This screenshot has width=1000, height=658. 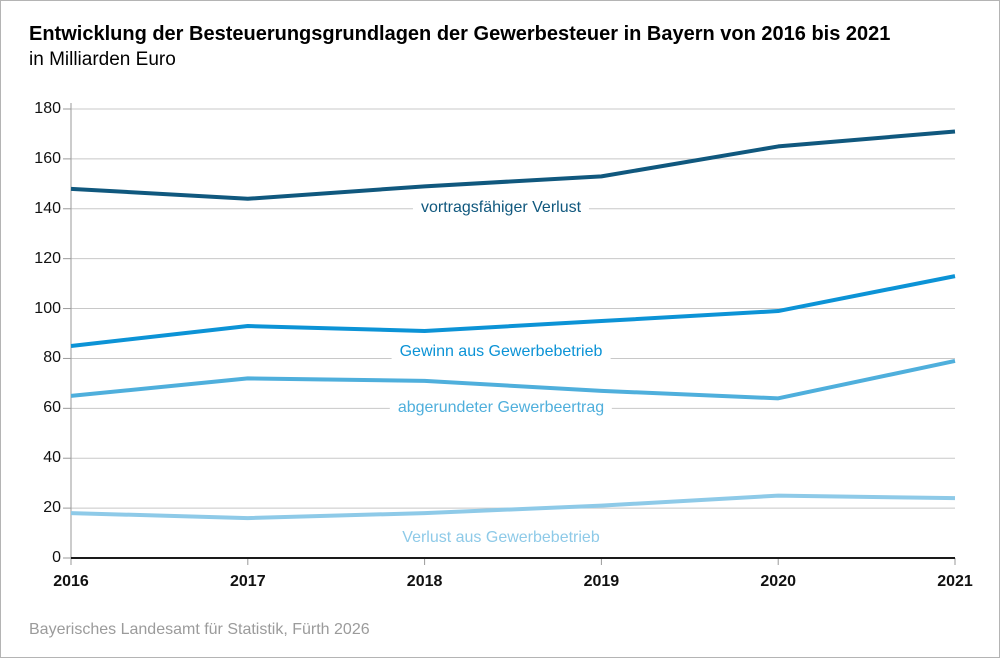 What do you see at coordinates (955, 581) in the screenshot?
I see `x-tick-label-2021: 2021` at bounding box center [955, 581].